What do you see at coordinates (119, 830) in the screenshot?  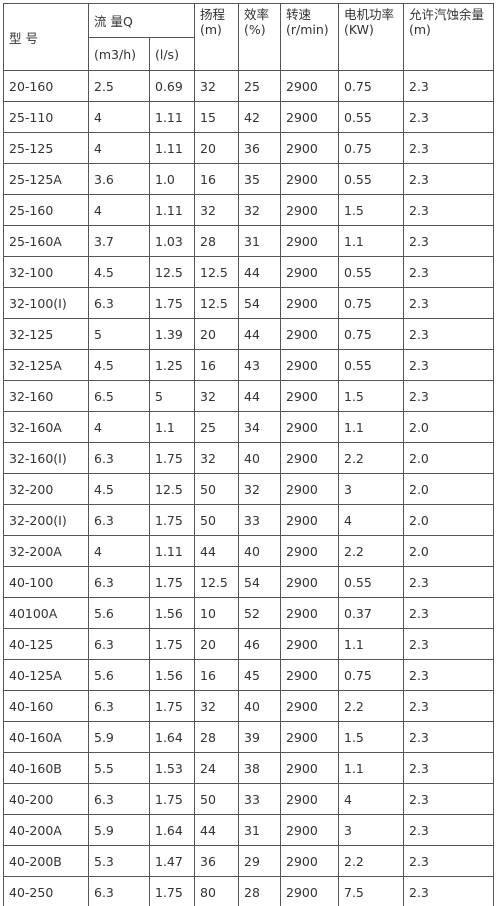 I see `table-cell: 5.9` at bounding box center [119, 830].